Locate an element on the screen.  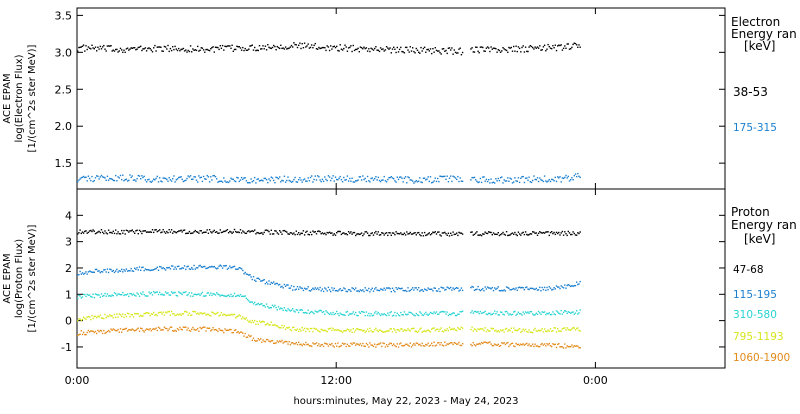
y-tick-label: 1.5 is located at coordinates (64, 163).